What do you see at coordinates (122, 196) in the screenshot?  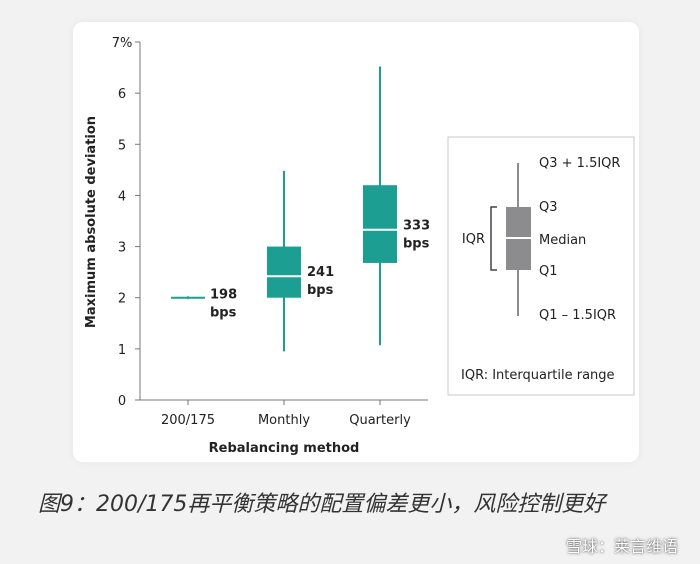 I see `y-tick-label: 4` at bounding box center [122, 196].